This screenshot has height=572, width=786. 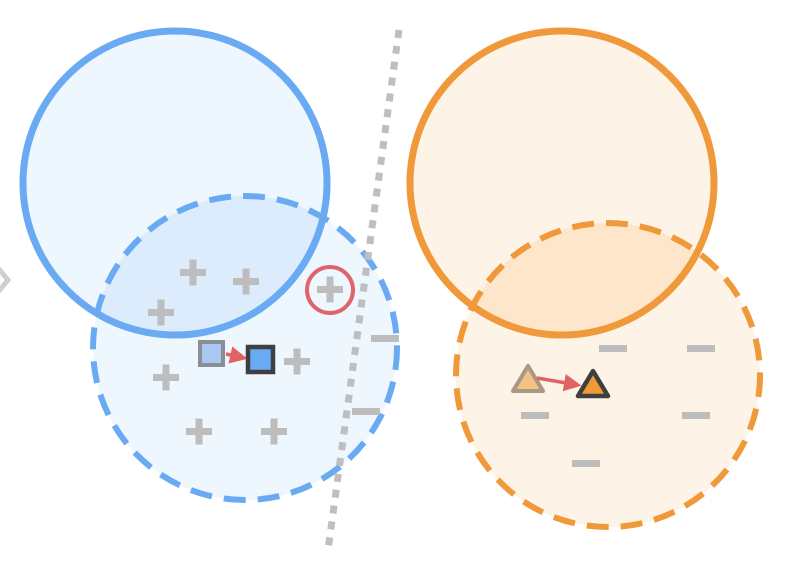 I want to click on square-old-icon, so click(x=211, y=353).